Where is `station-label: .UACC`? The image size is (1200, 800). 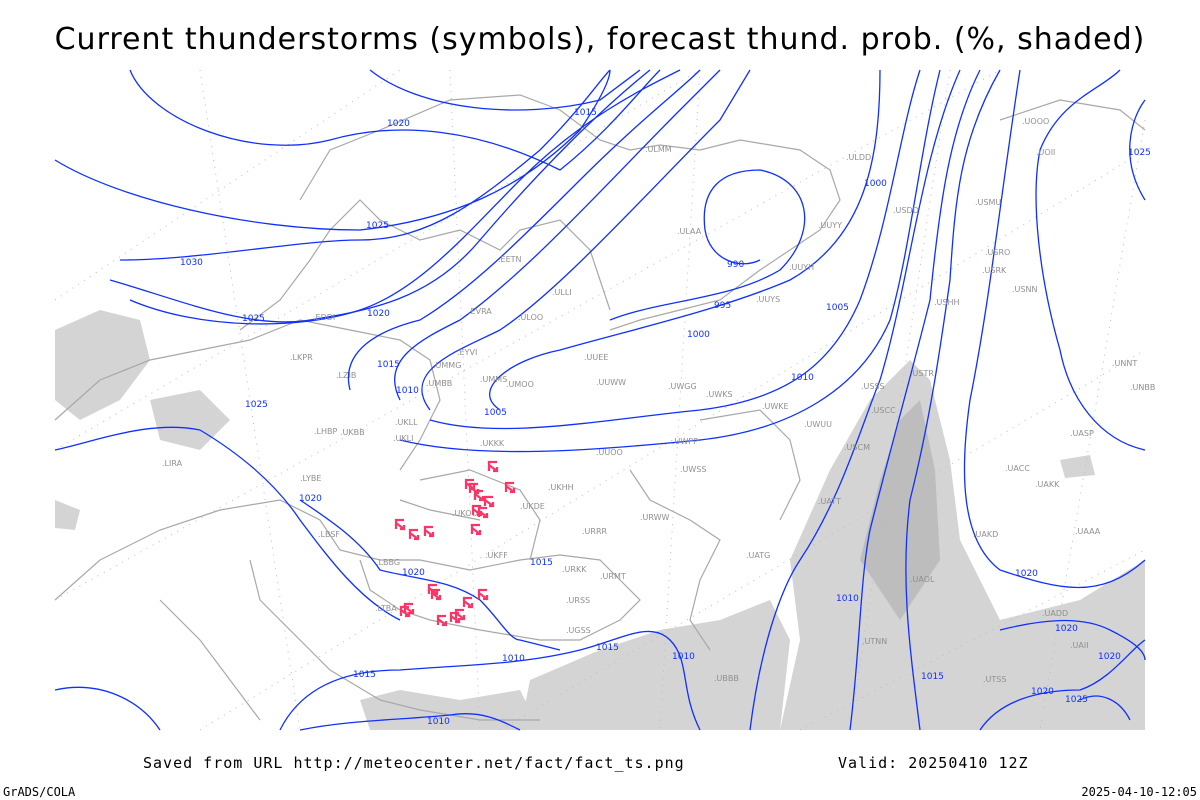 station-label: .UACC is located at coordinates (1017, 468).